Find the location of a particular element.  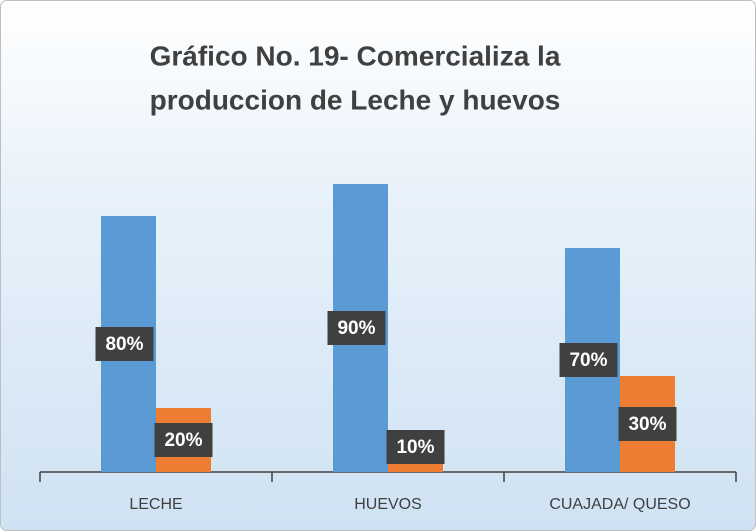

x-tick-label: LECHE is located at coordinates (155, 504).